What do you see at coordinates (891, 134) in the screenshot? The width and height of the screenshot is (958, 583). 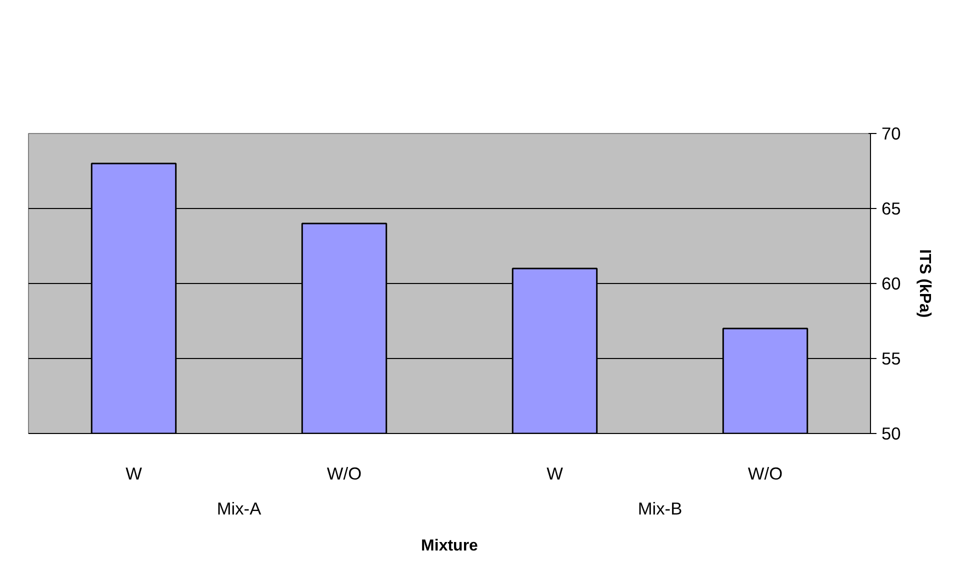 I see `y-tick-label: 70` at bounding box center [891, 134].